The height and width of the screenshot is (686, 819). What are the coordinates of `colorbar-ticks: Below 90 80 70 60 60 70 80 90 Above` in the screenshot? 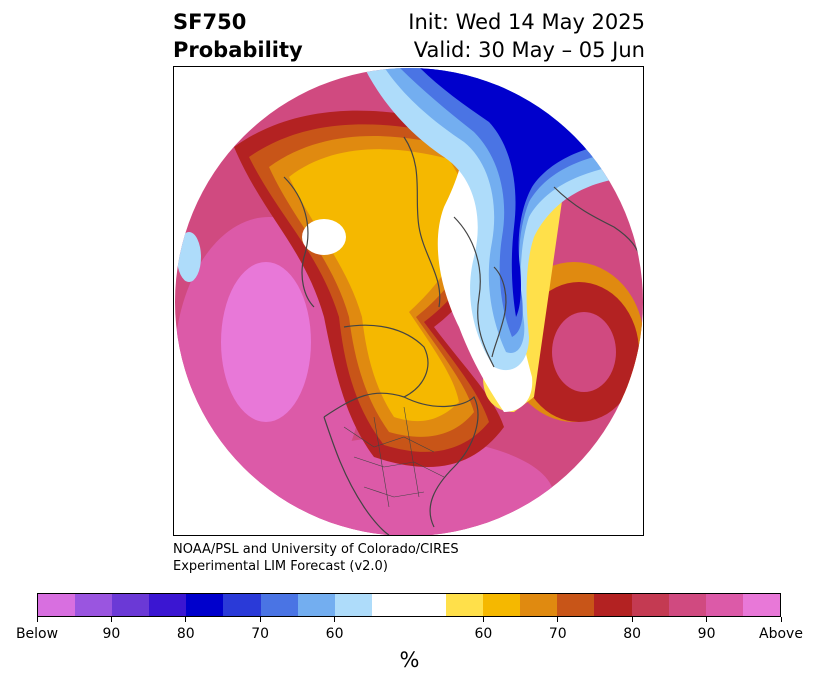 It's located at (409, 629).